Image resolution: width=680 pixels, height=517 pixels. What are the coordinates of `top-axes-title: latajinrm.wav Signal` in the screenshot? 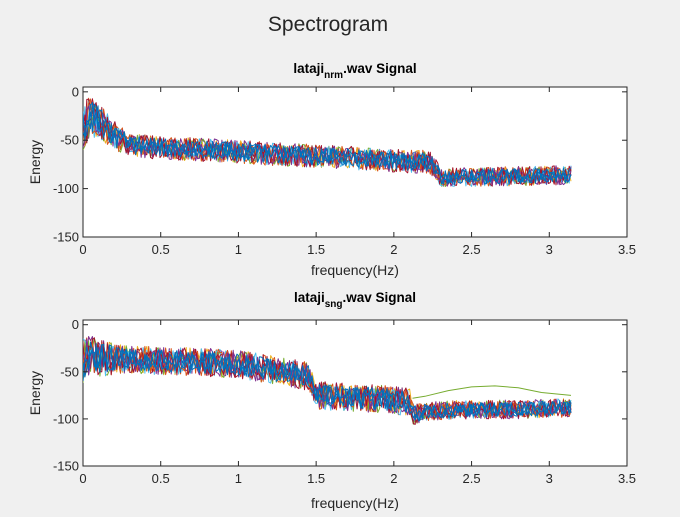 It's located at (354, 71).